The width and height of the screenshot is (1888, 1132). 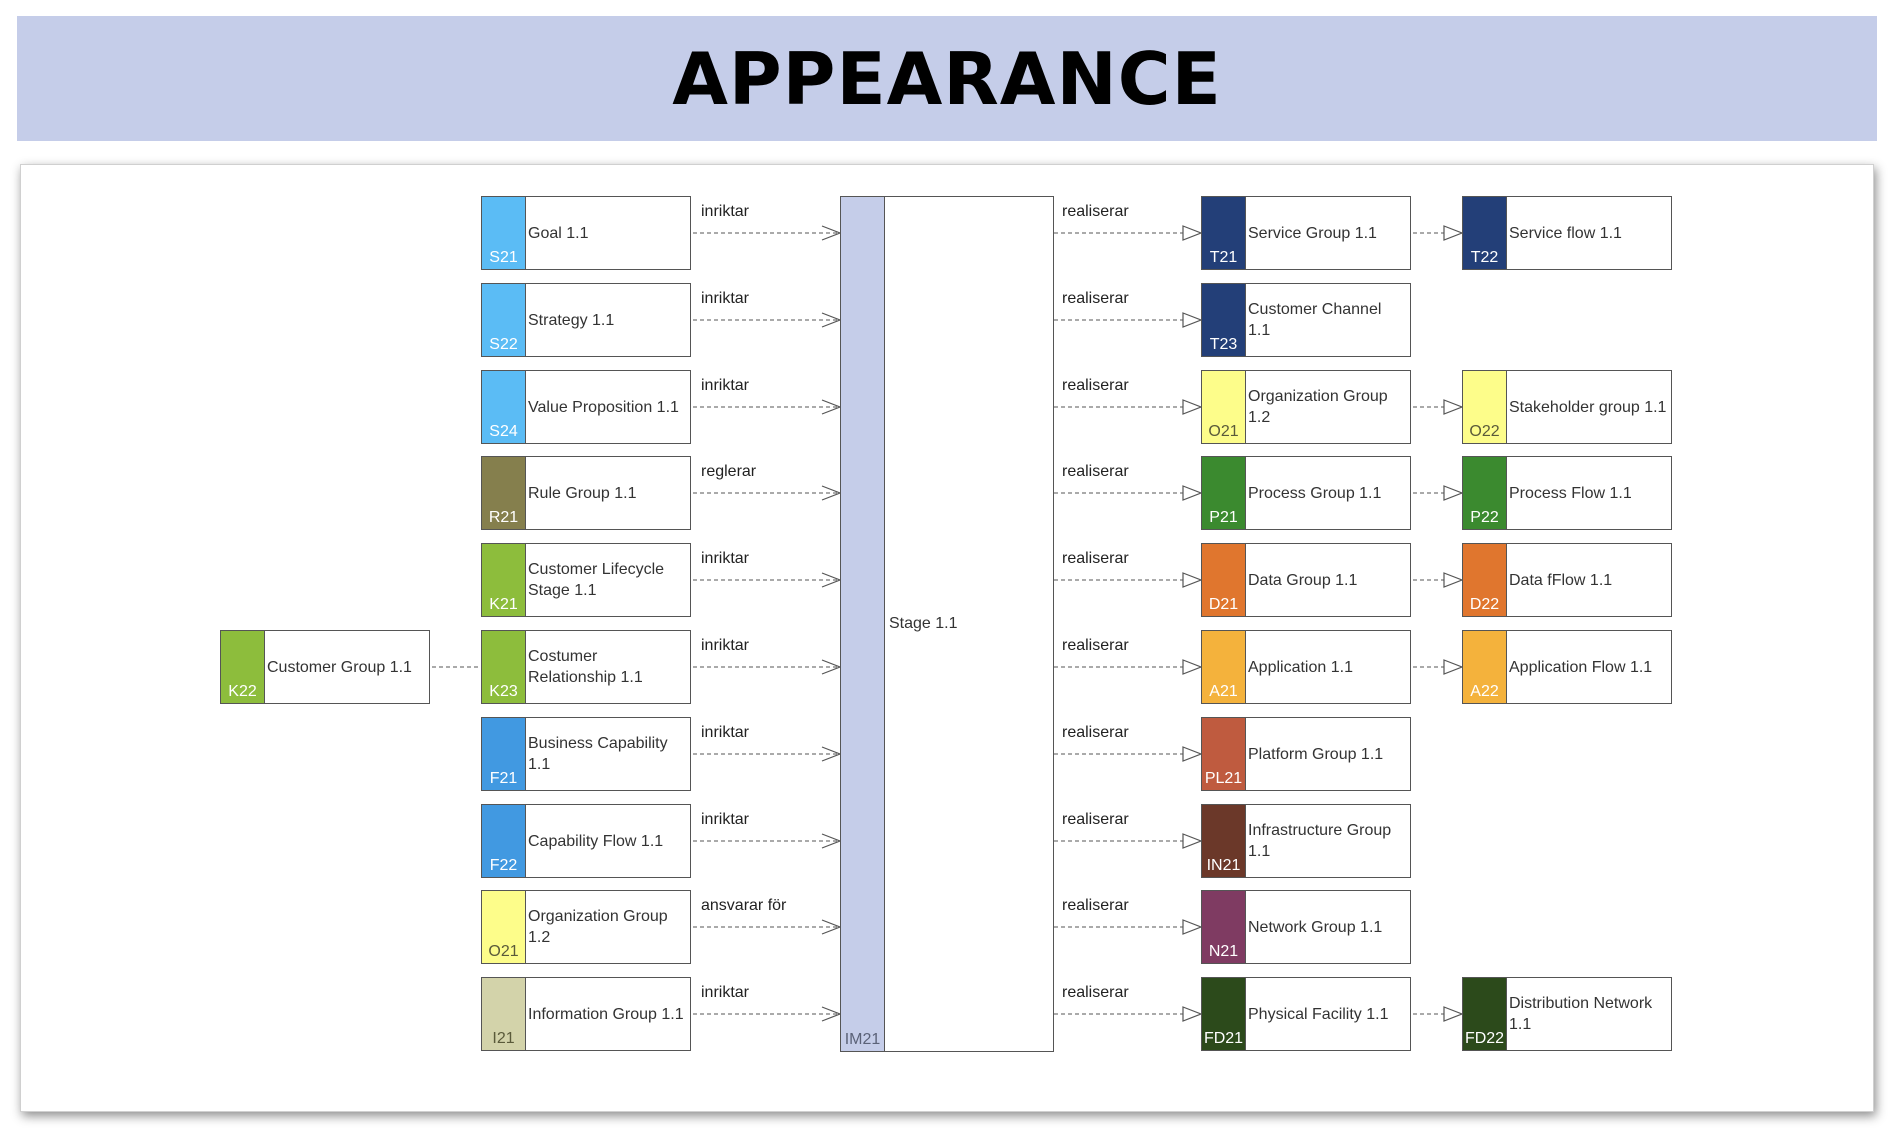 What do you see at coordinates (729, 471) in the screenshot?
I see `left-relation-3: reglerar` at bounding box center [729, 471].